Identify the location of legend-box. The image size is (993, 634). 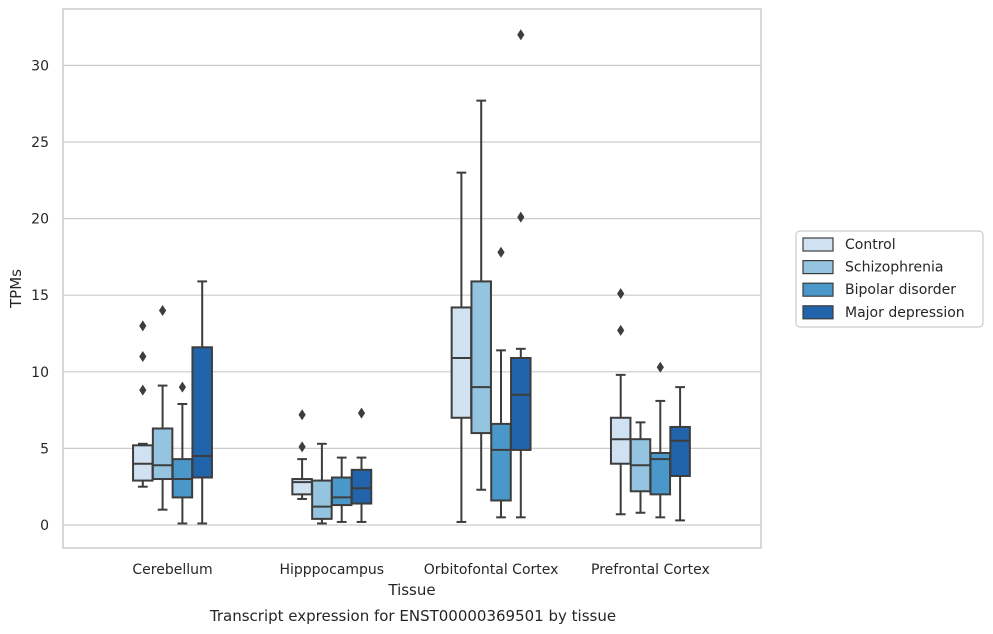
(889, 279).